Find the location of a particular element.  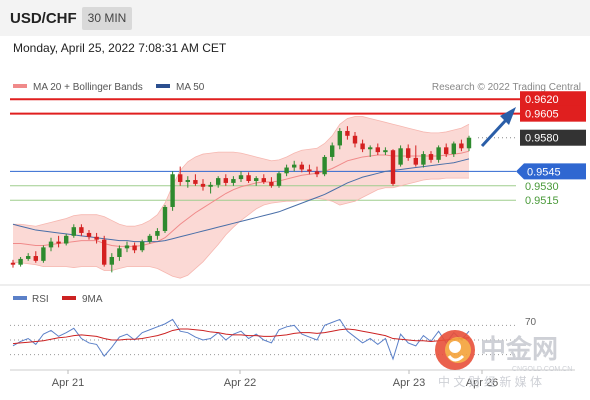

resistance-label-box is located at coordinates (553, 99).